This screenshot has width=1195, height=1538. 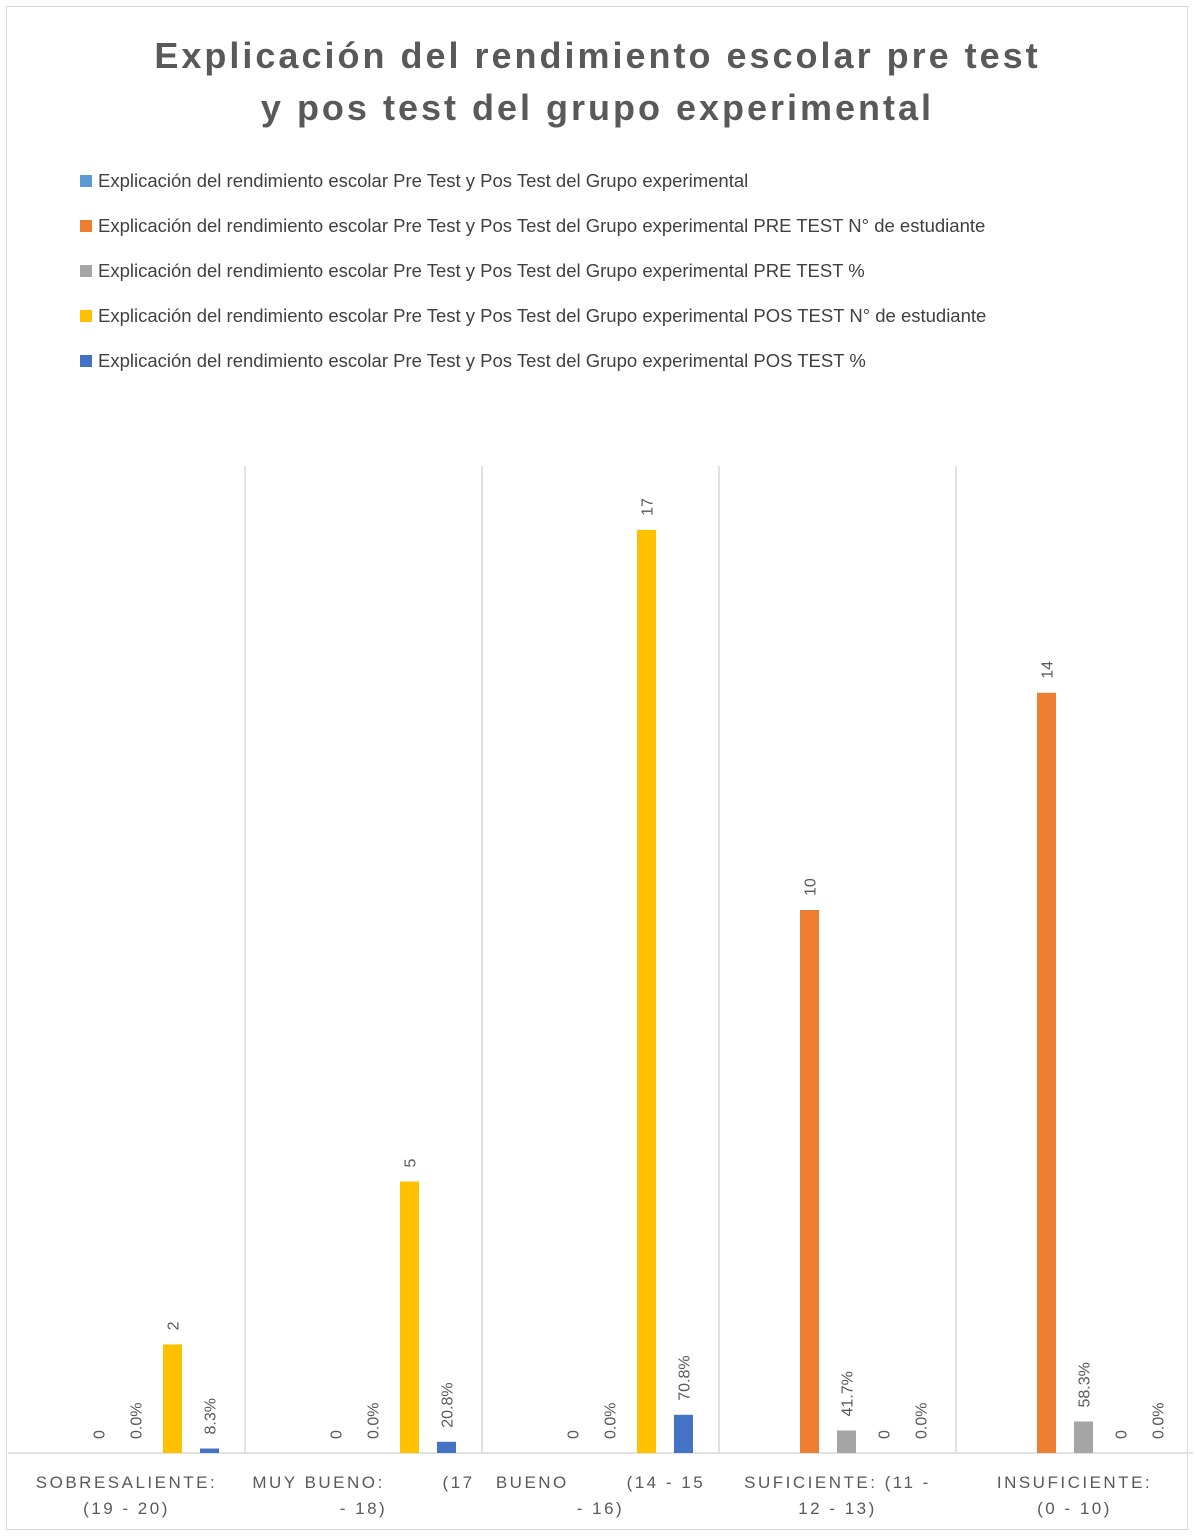 I want to click on data-label: 17, so click(x=648, y=507).